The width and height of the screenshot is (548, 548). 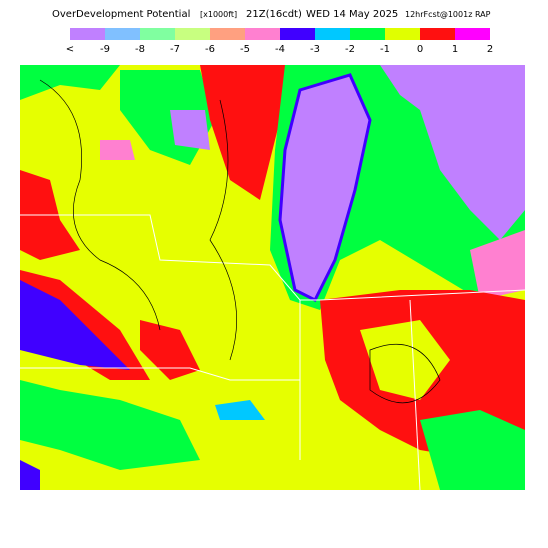 What do you see at coordinates (420, 49) in the screenshot?
I see `legend-label: 0` at bounding box center [420, 49].